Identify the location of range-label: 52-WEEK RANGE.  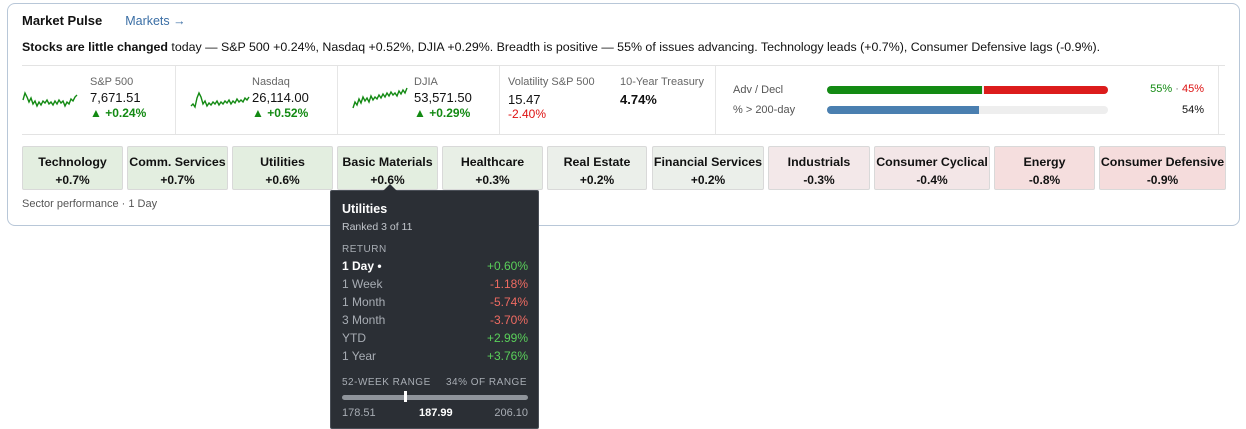
(386, 382).